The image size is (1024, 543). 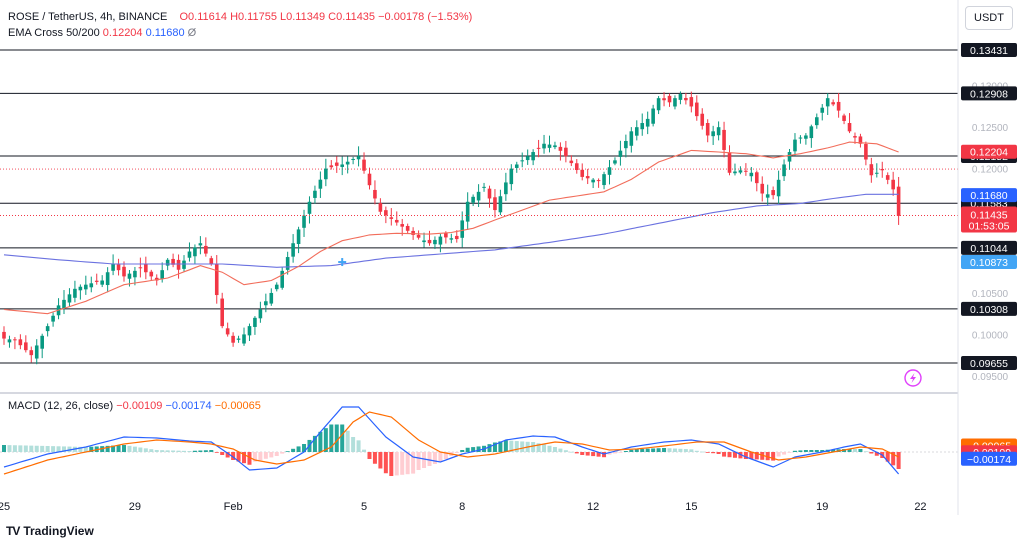 I want to click on alert-icon, so click(x=913, y=378).